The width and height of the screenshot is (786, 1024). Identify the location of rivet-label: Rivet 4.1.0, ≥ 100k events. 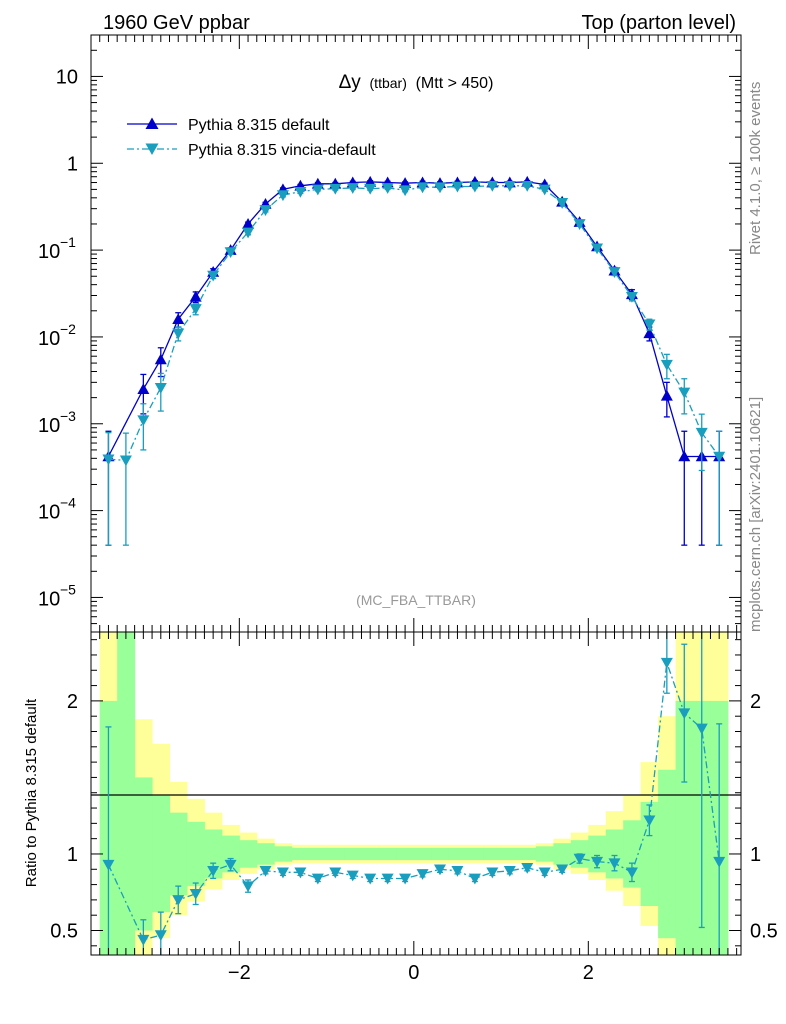
(755, 168).